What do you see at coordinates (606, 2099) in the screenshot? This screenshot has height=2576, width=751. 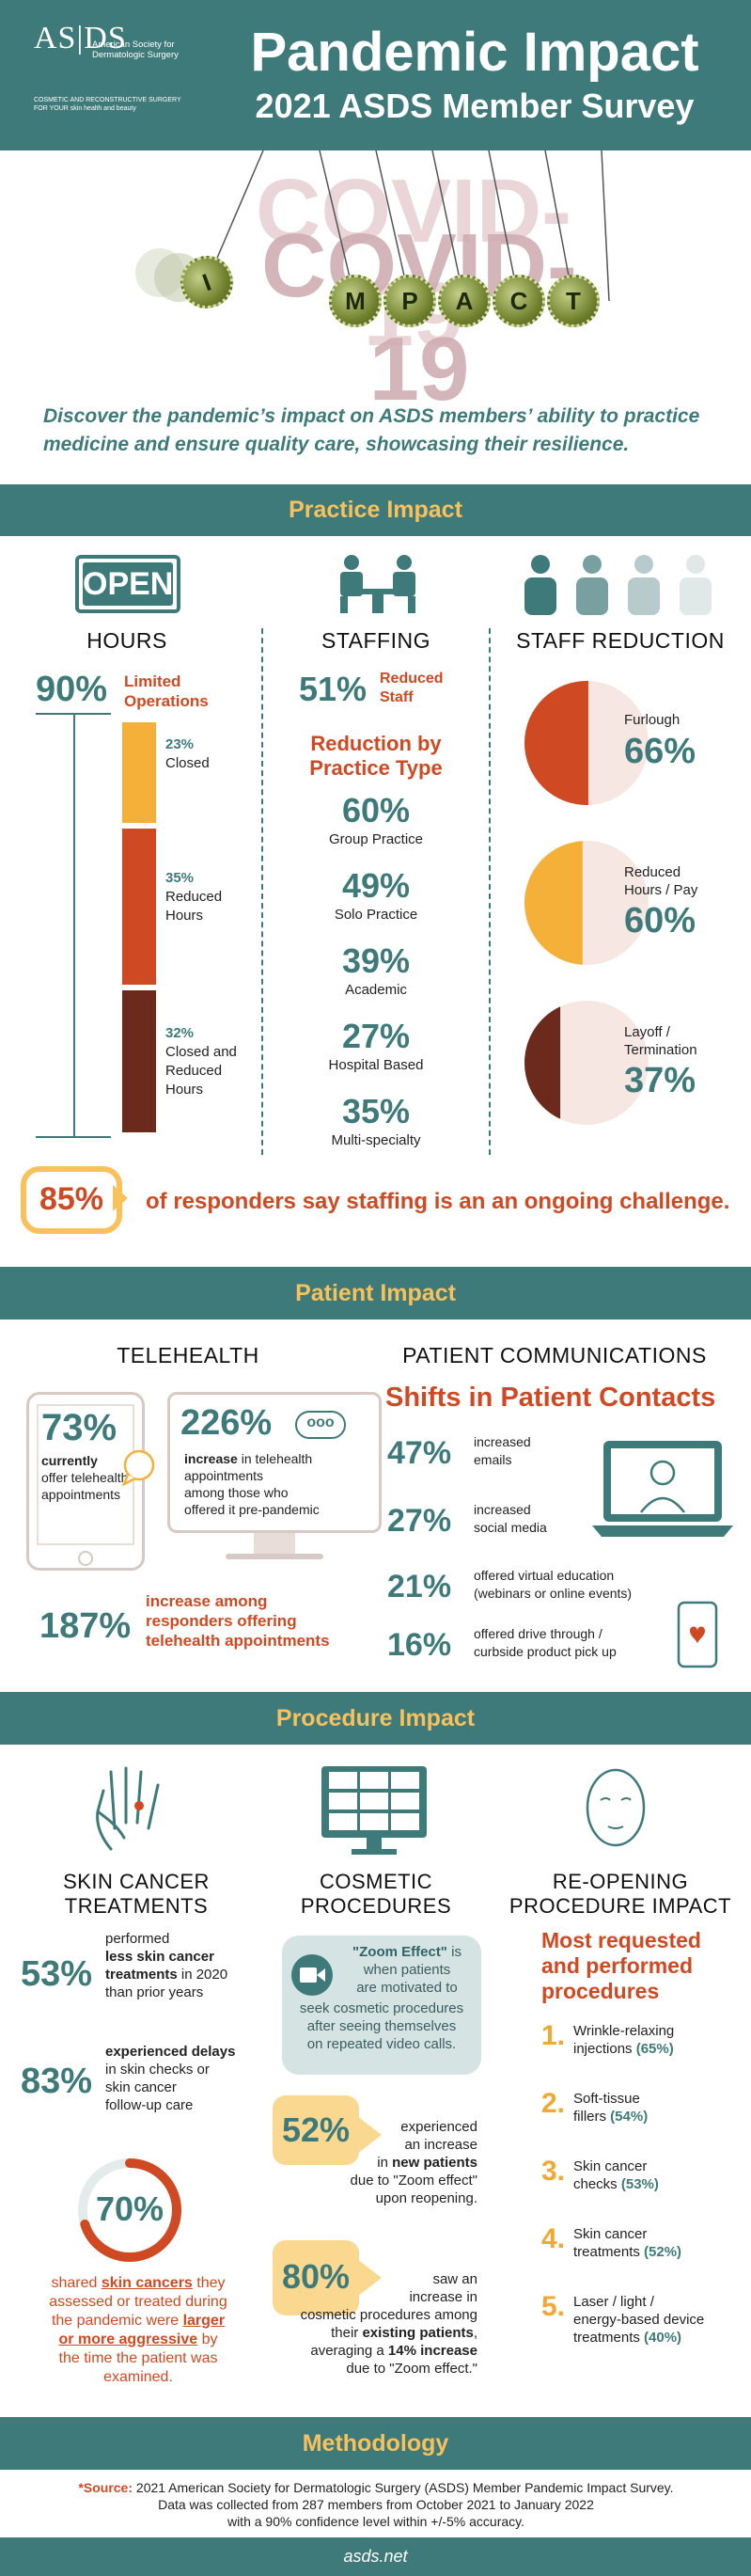 I see `reopening-item-line: Soft-tissue` at bounding box center [606, 2099].